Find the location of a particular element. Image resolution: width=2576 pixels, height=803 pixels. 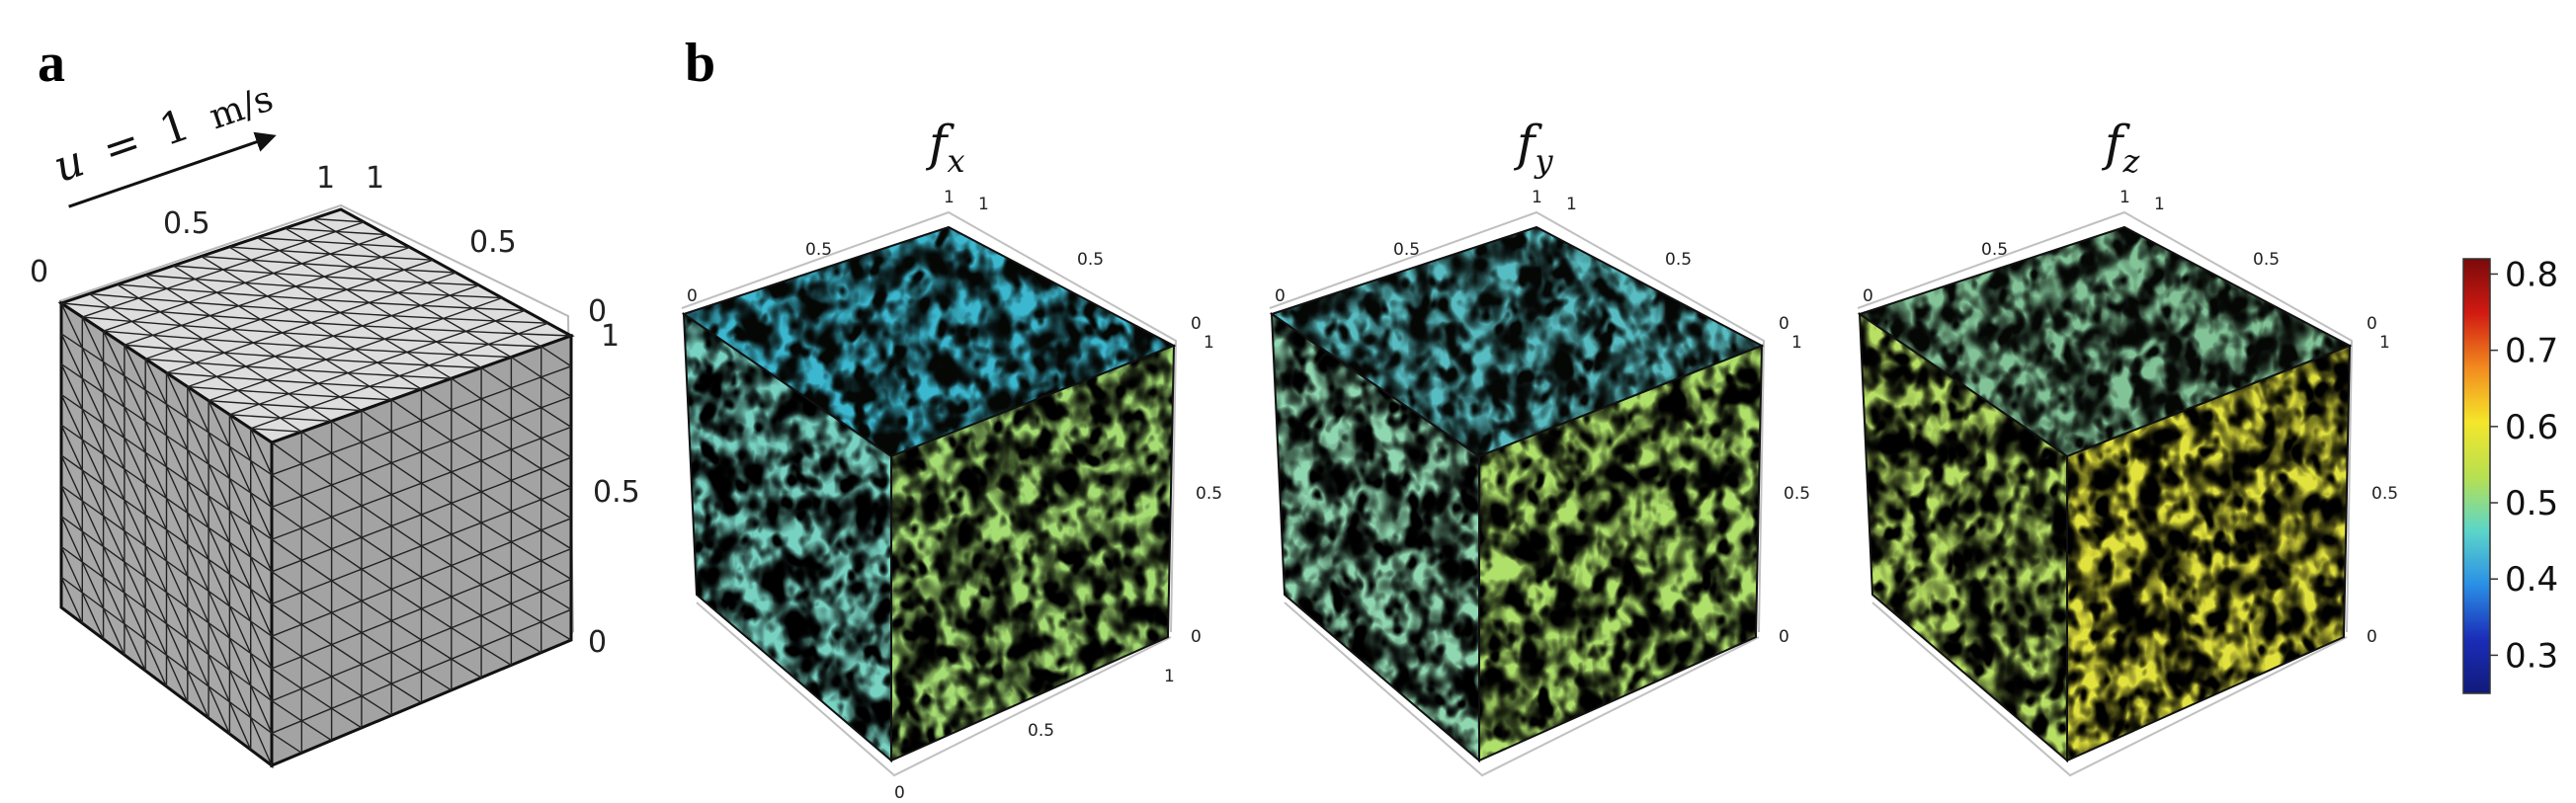

velocity-symbol: u is located at coordinates (68, 164).